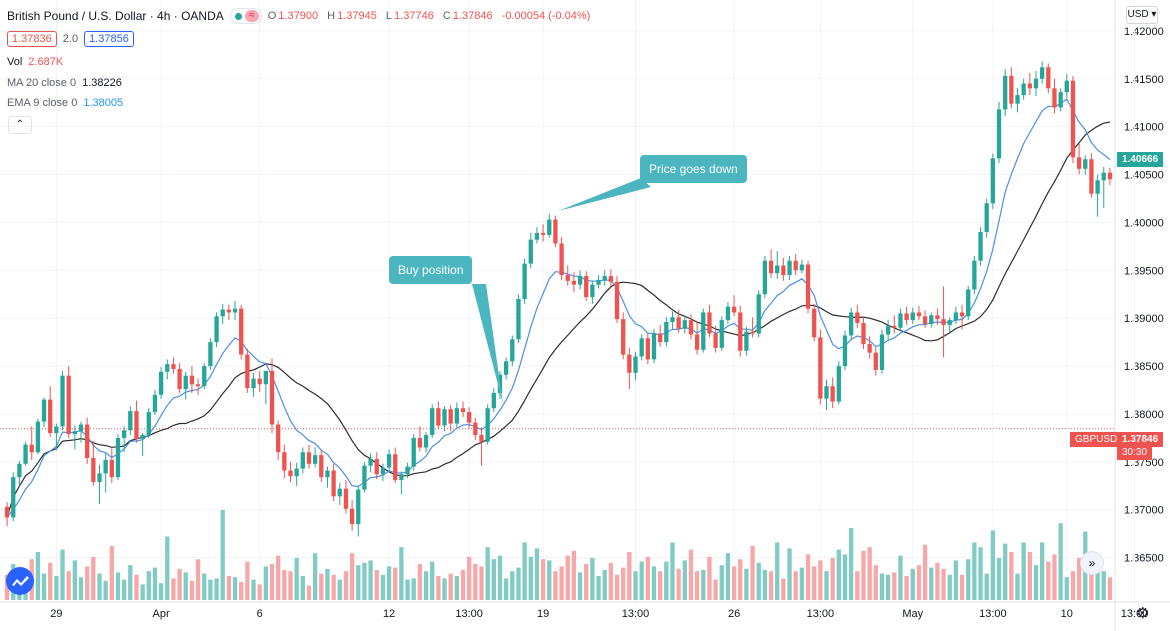 The height and width of the screenshot is (631, 1170). I want to click on ema-value: 1.38005, so click(103, 103).